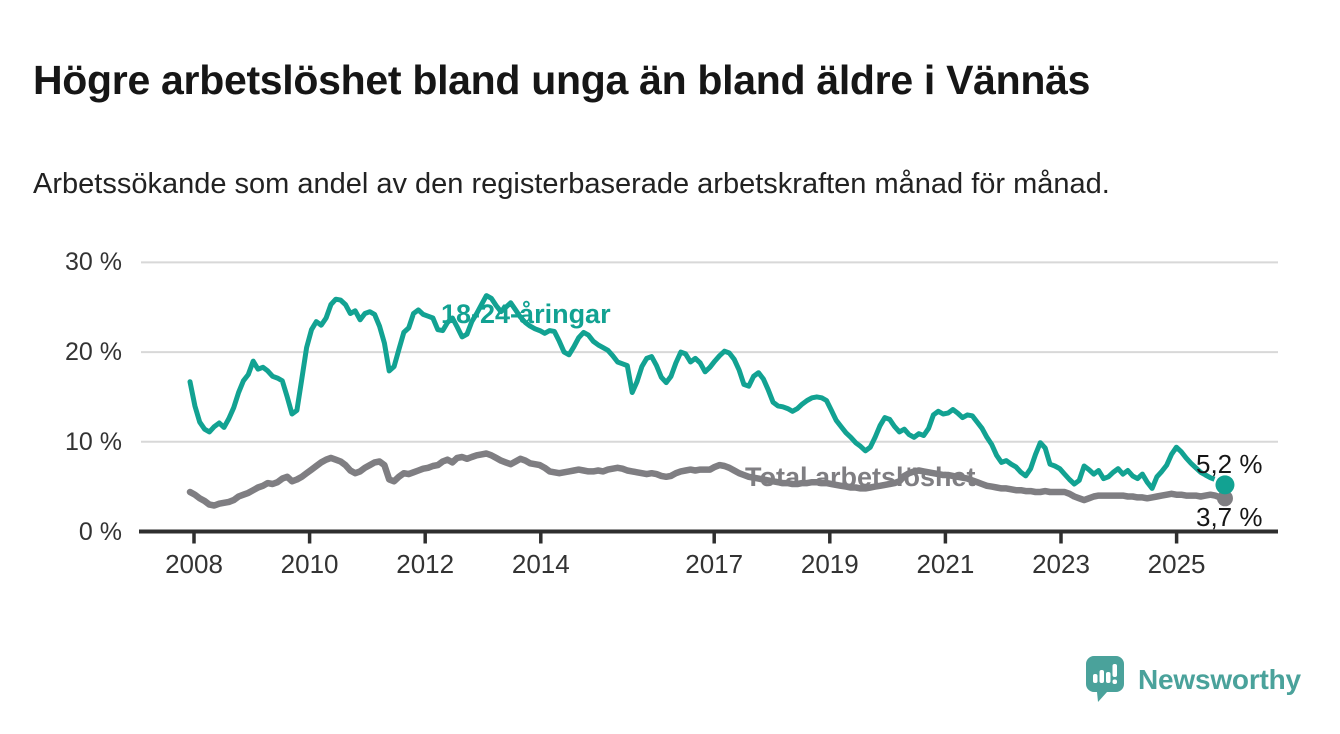  I want to click on y-axis-label: 10 %, so click(93, 441).